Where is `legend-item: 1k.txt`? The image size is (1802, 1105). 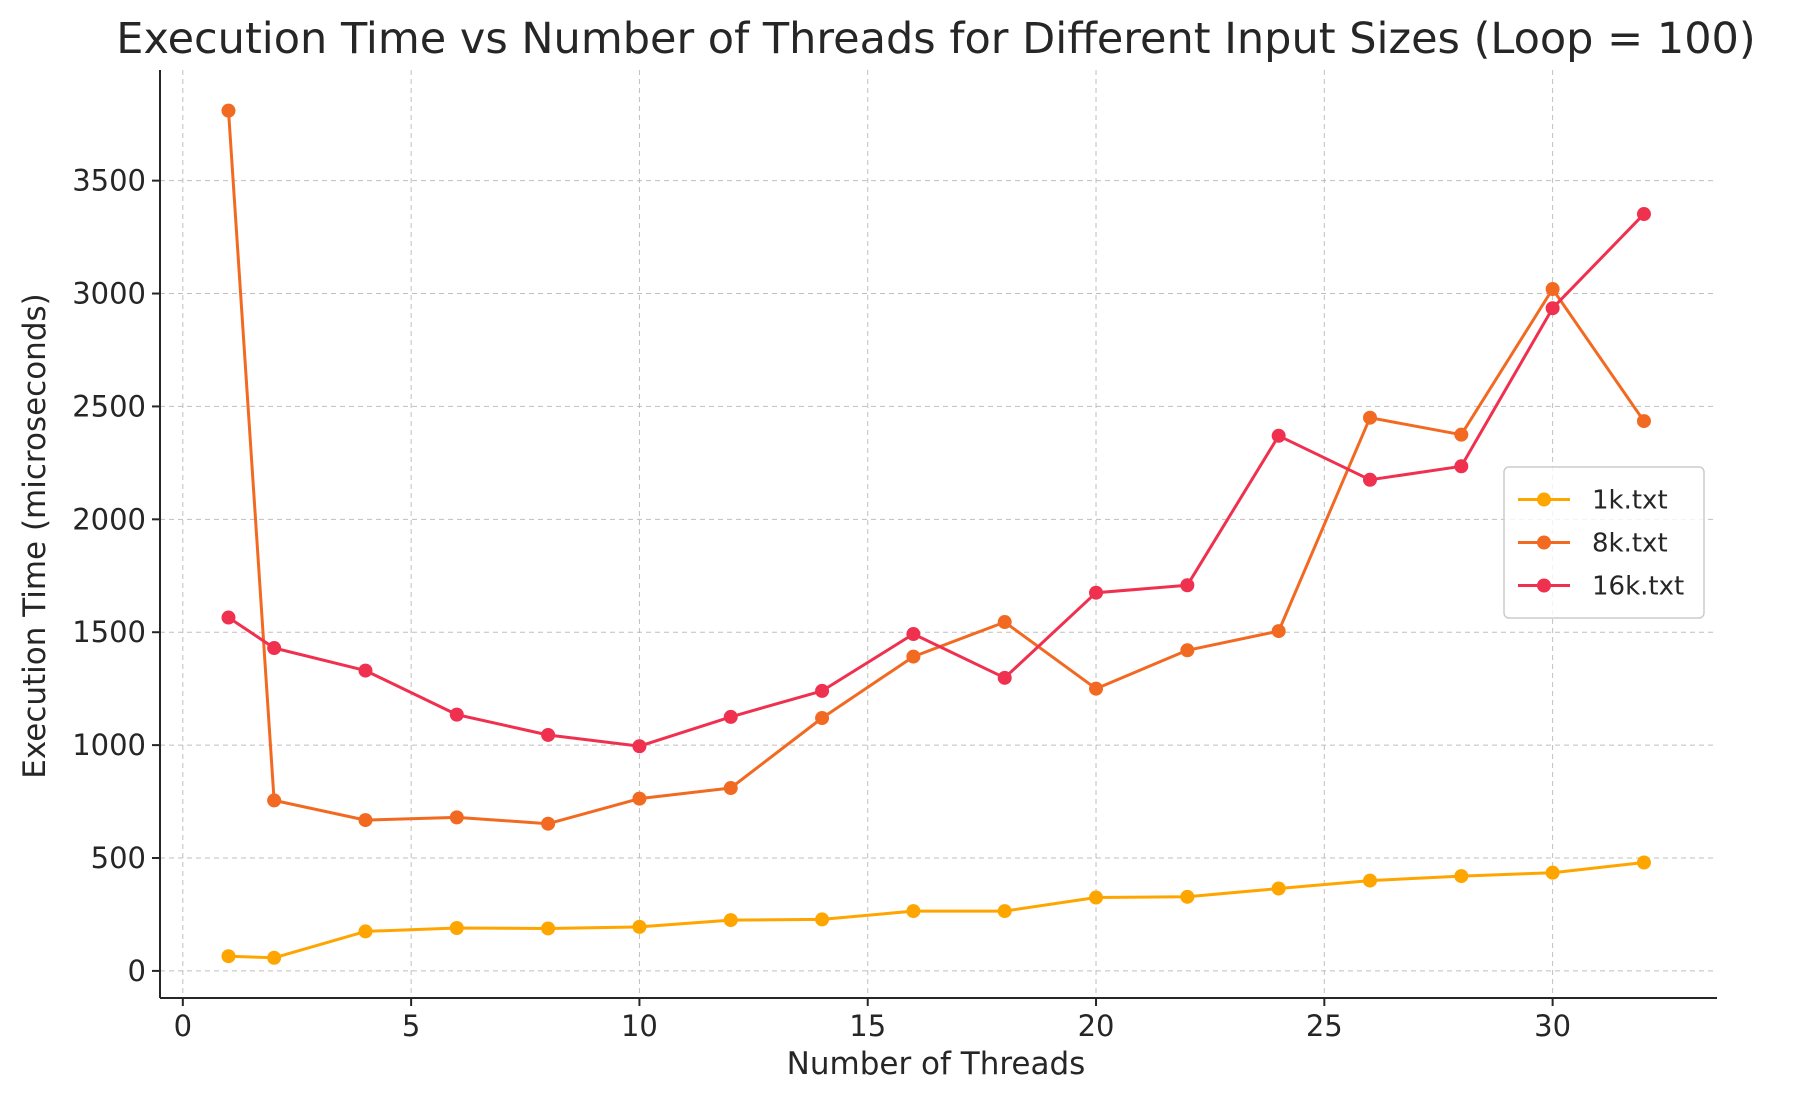
legend-item: 1k.txt is located at coordinates (1593, 501).